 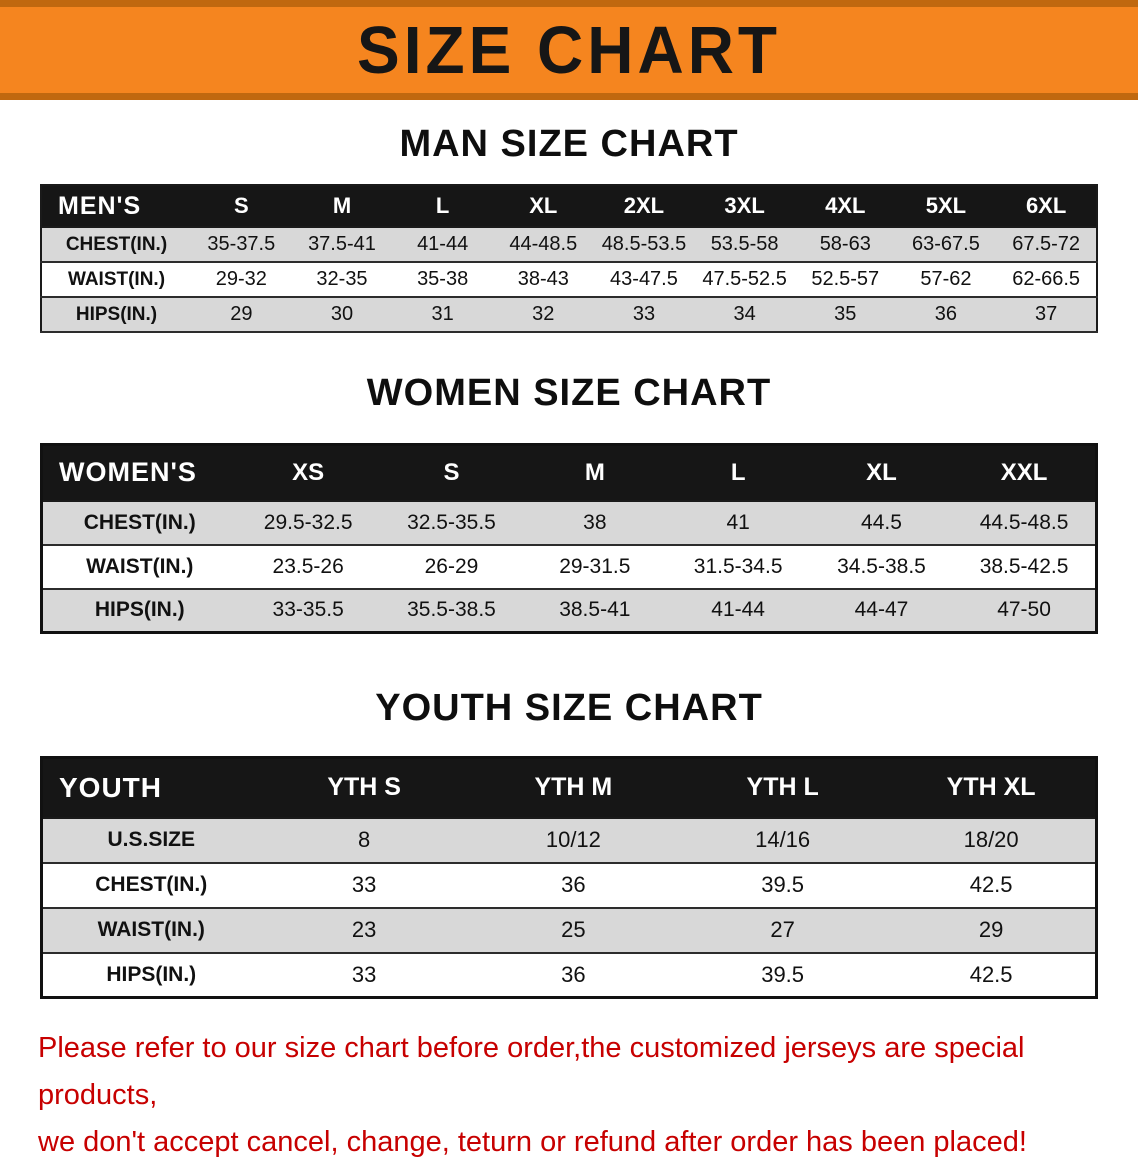 I want to click on size-value-cell: 63-67.5, so click(x=946, y=245).